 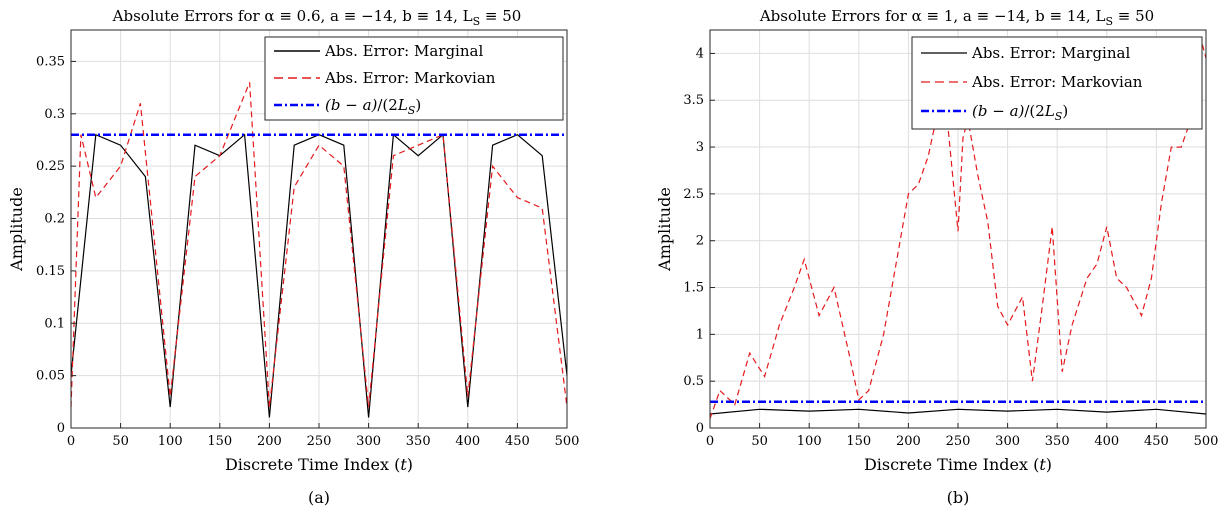 What do you see at coordinates (50, 166) in the screenshot?
I see `y-tick-label: 0.25` at bounding box center [50, 166].